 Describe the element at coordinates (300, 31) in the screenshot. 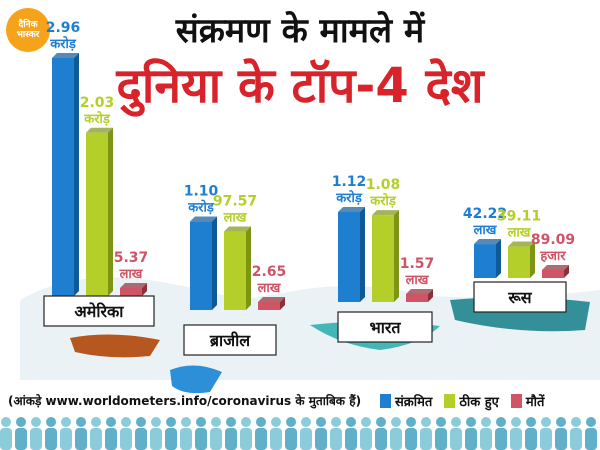

I see `chart-title-line1: संक्रमण के मामले में` at that location.